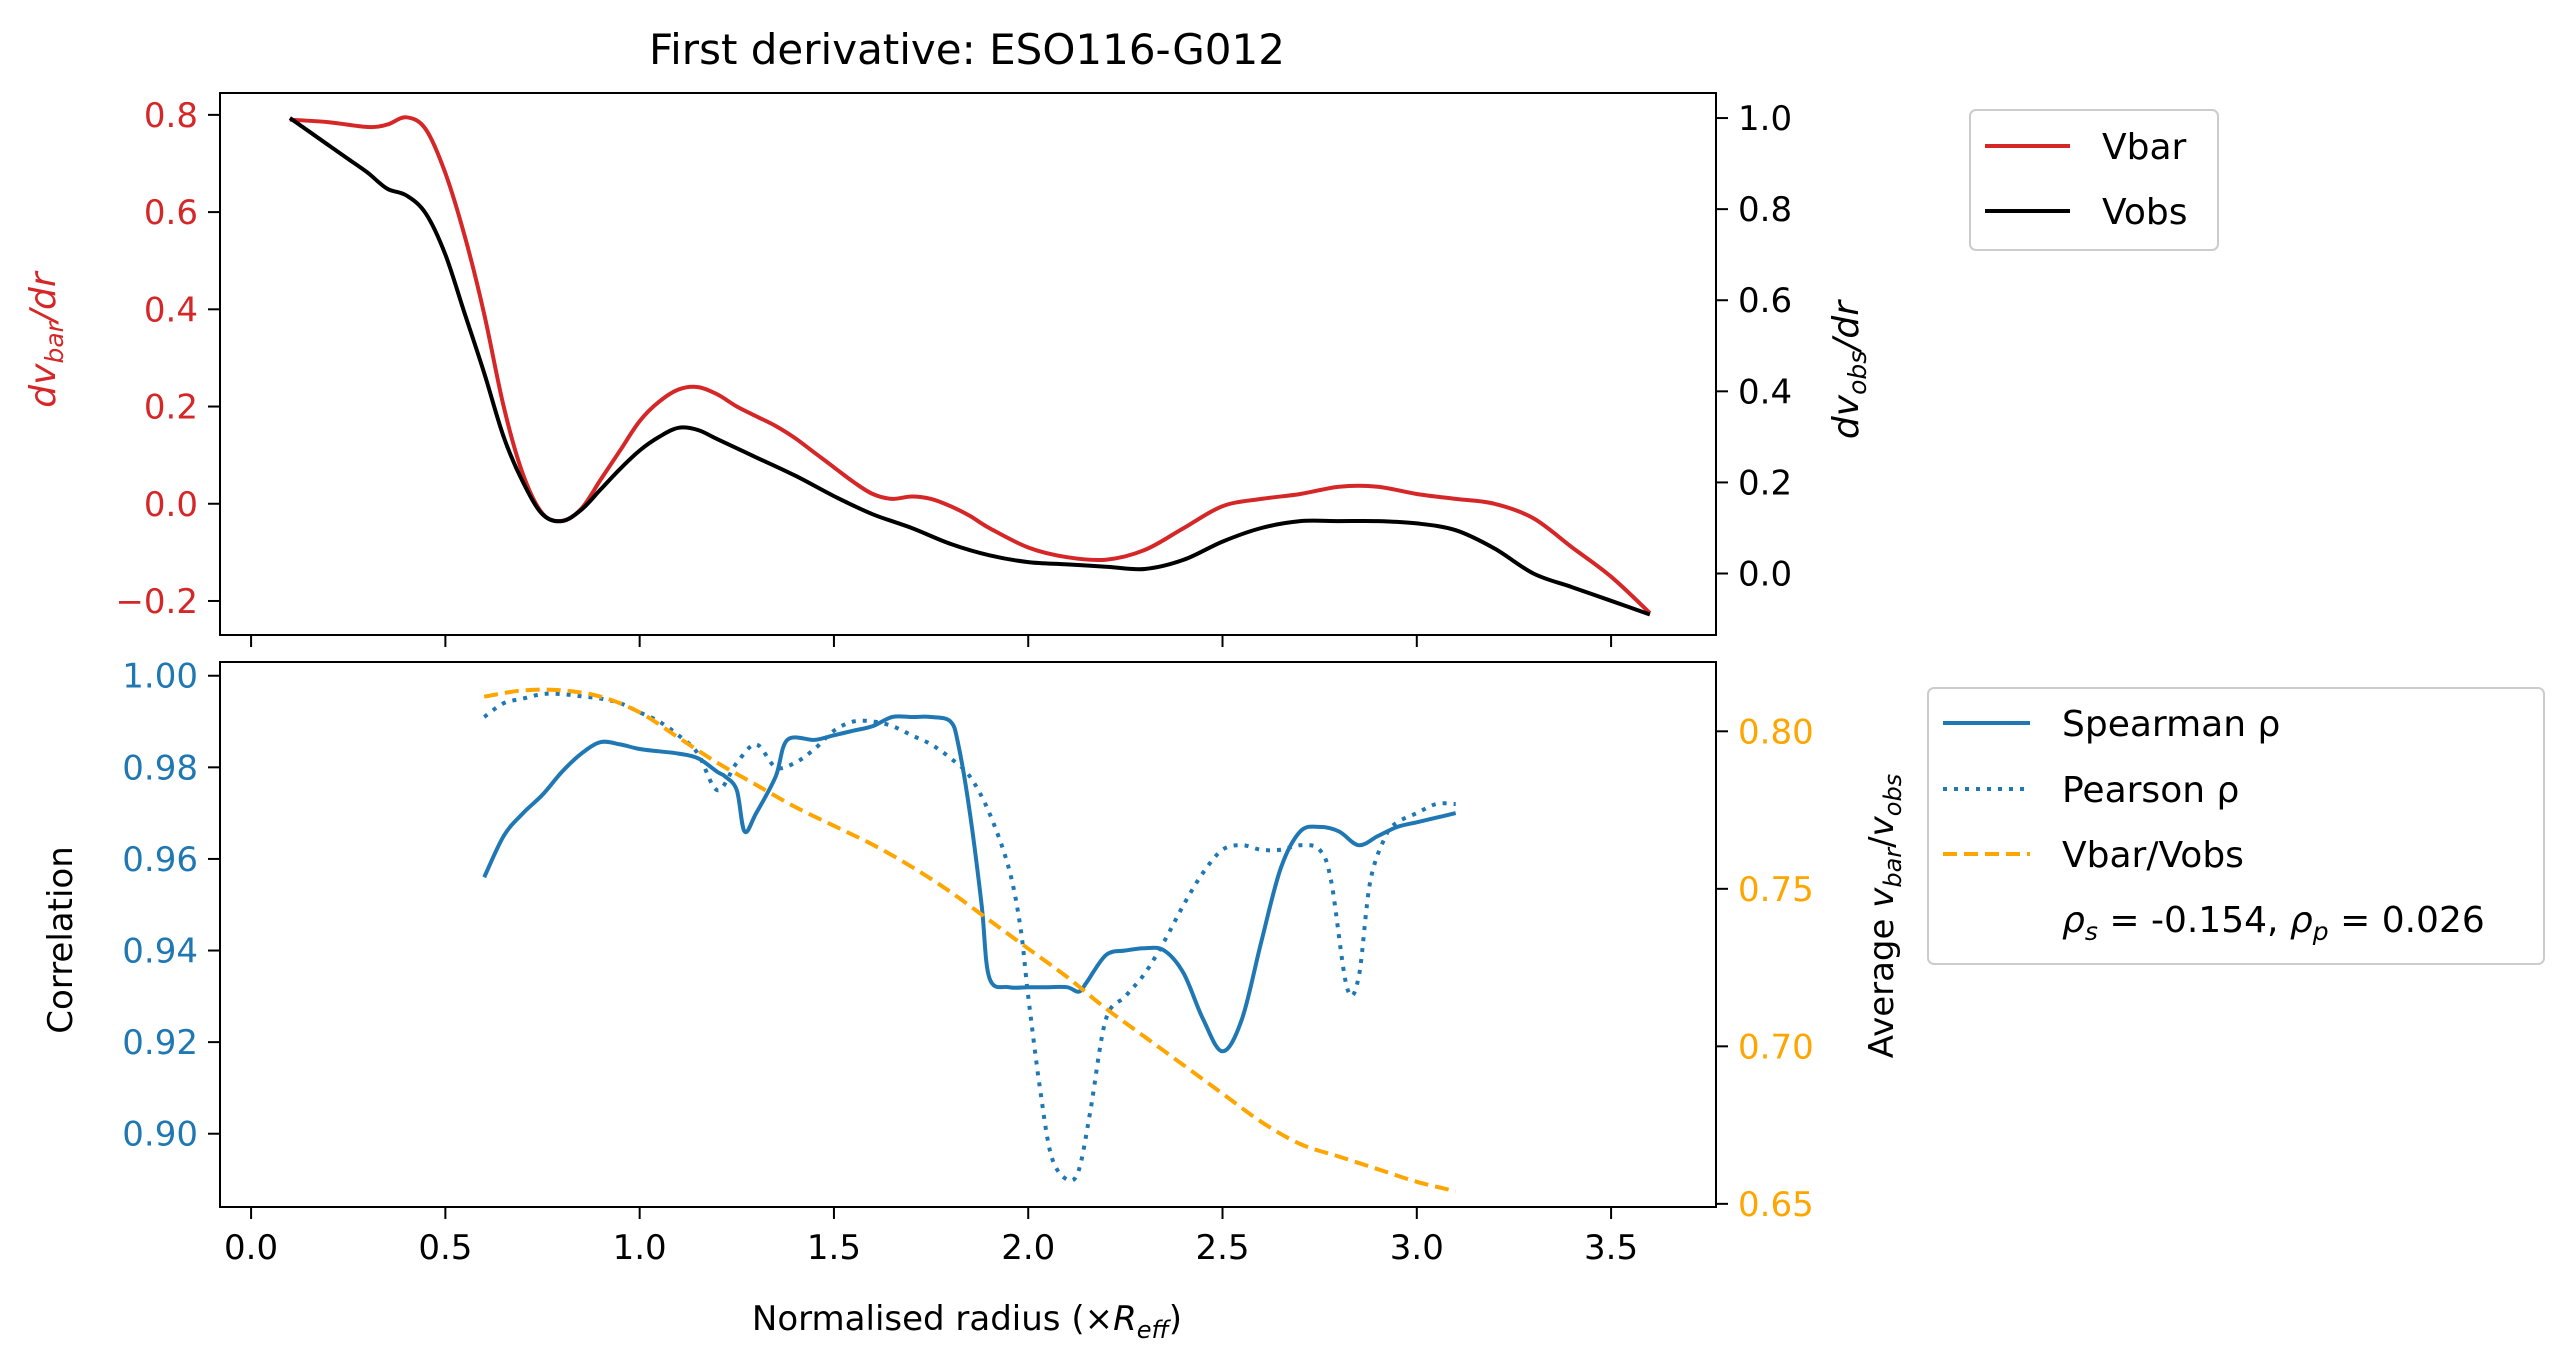 This screenshot has height=1362, width=2565. What do you see at coordinates (1846, 326) in the screenshot?
I see `top-right-y-label-tail: /dr` at bounding box center [1846, 326].